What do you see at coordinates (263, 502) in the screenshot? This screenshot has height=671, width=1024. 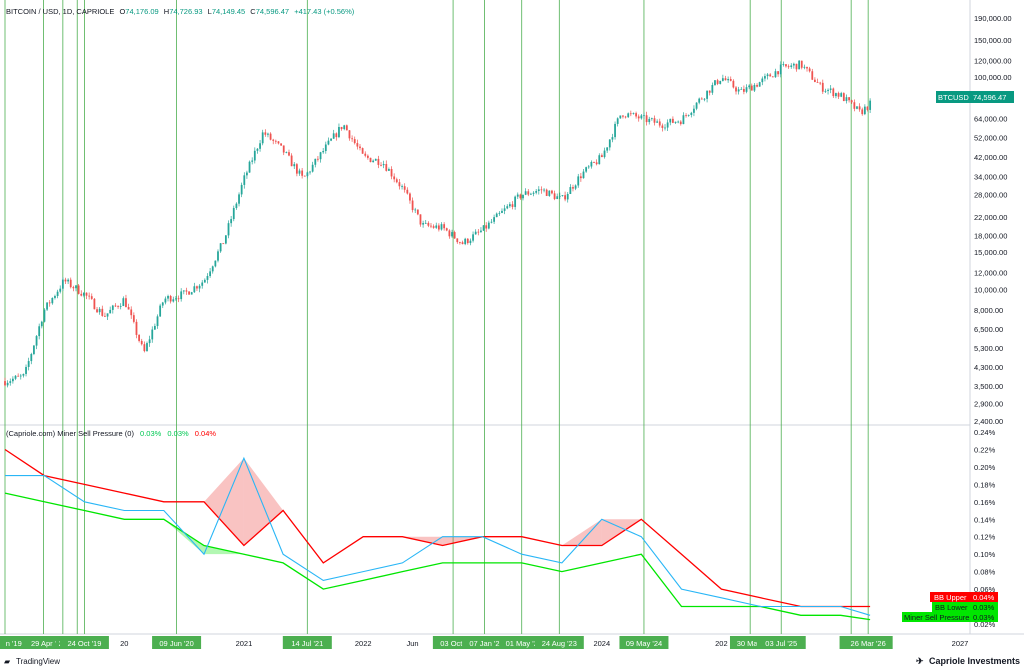 I see `above-band-fill` at bounding box center [263, 502].